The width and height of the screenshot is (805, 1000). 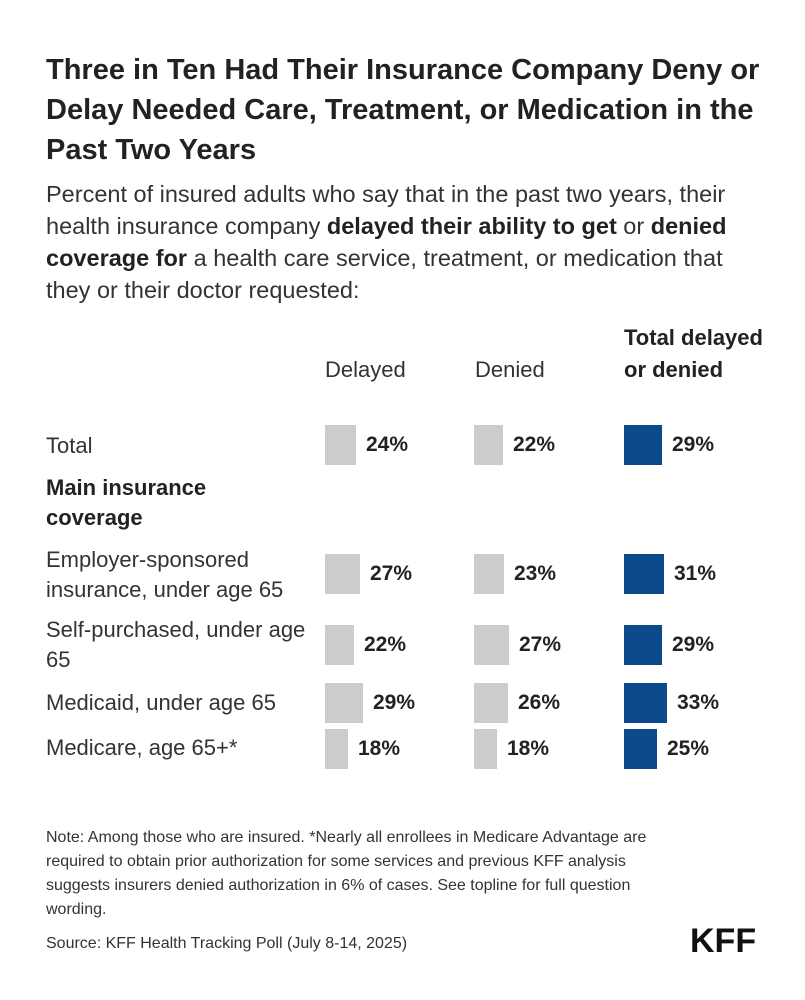 I want to click on value-label-delayed-total: 24%, so click(x=387, y=444).